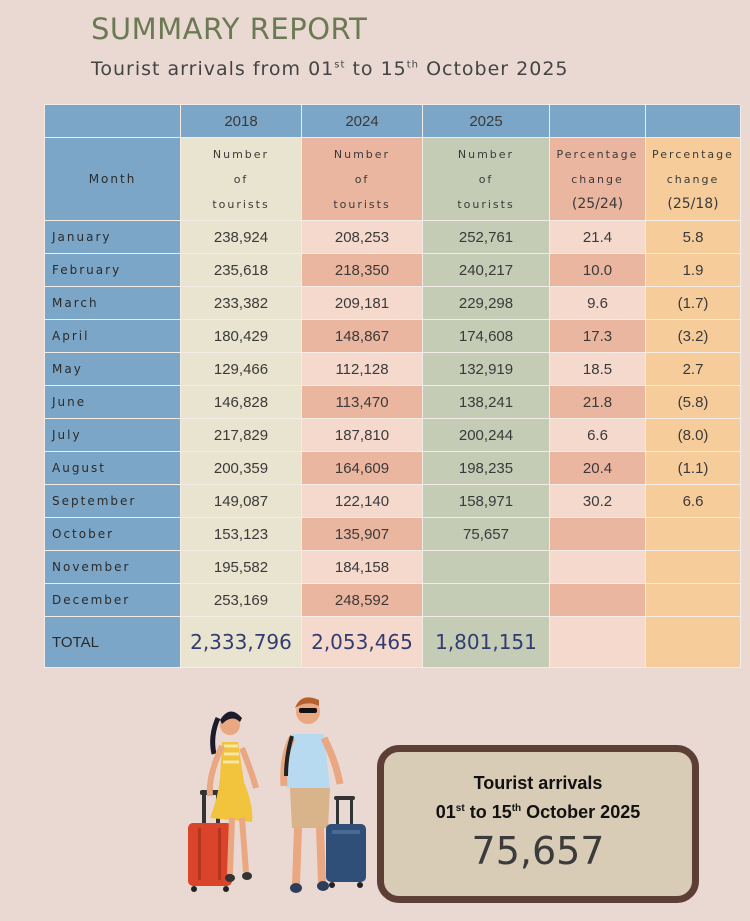 This screenshot has height=921, width=750. What do you see at coordinates (693, 468) in the screenshot?
I see `cell-pct-25-18: (1.1)` at bounding box center [693, 468].